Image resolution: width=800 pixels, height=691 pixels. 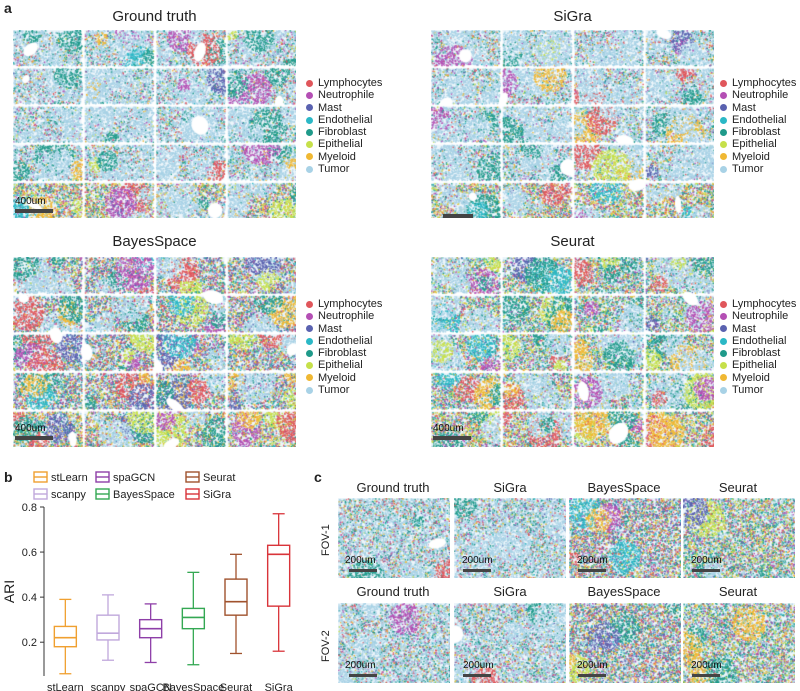 I want to click on plot-axes: 0.2 0.4 0.6 0.8 ARI, so click(x=23, y=589).